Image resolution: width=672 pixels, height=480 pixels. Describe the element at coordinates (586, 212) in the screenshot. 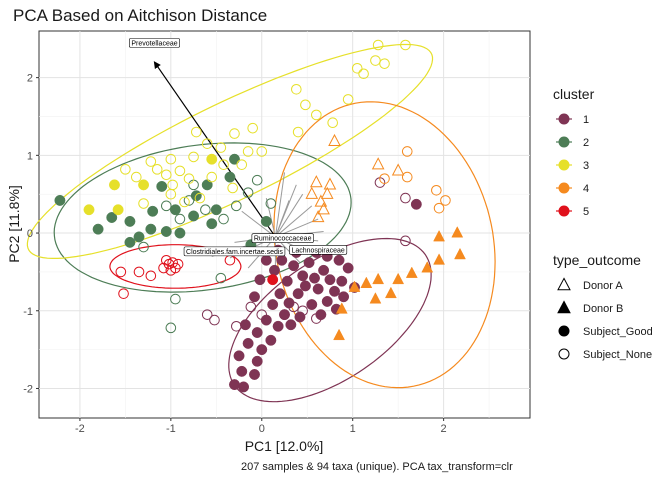

I see `legend-cluster-label: 5` at that location.